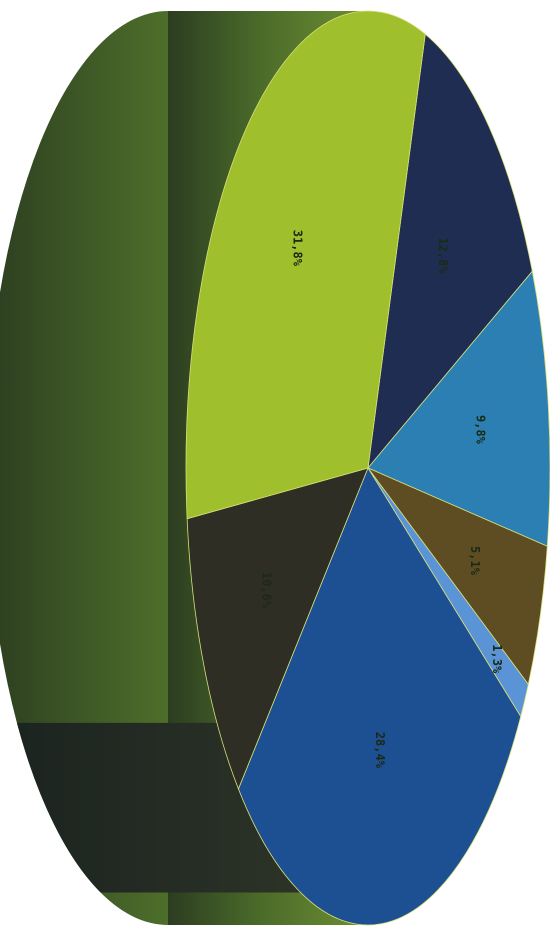  I want to click on slice-label: 12,8%, so click(443, 255).